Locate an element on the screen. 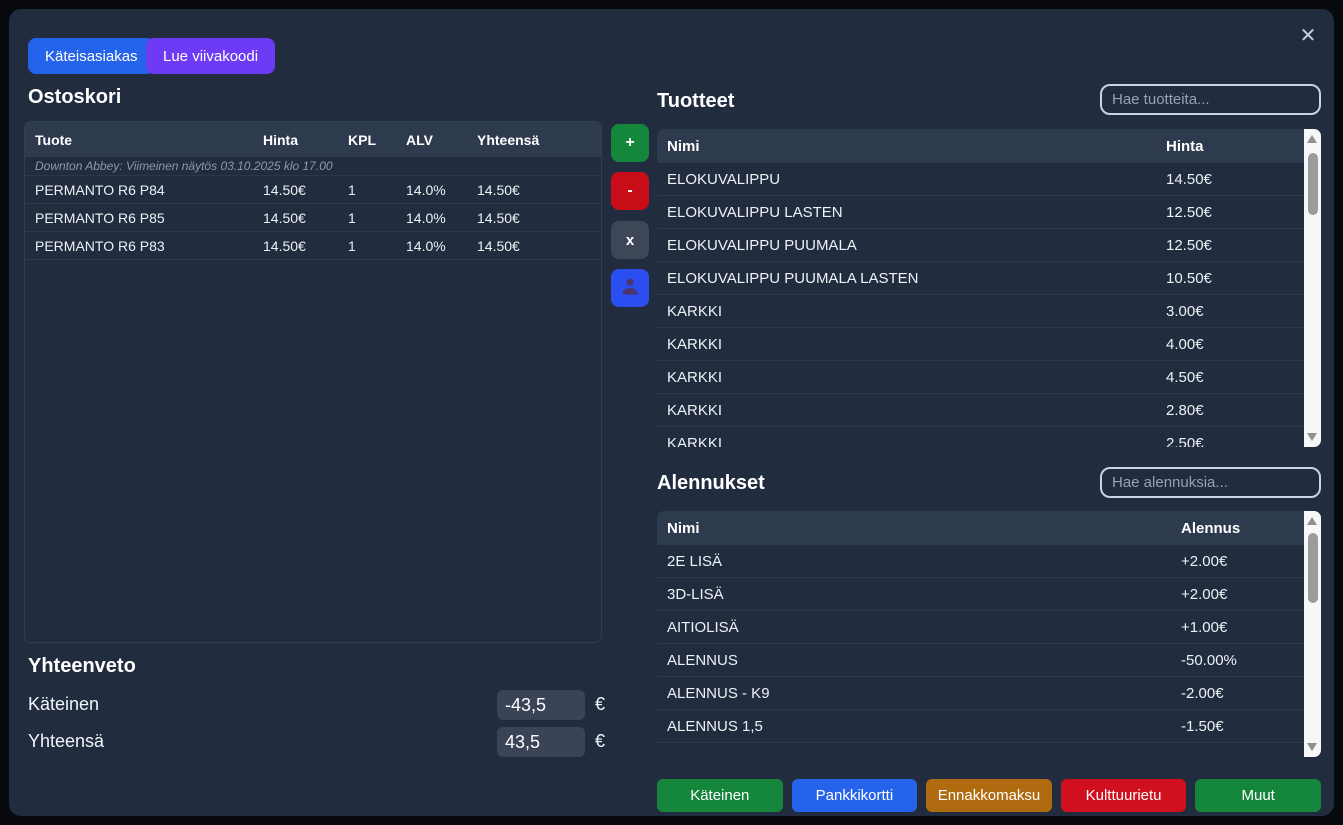  discount-row: 2E LISÄ +2.00€ is located at coordinates (989, 561).